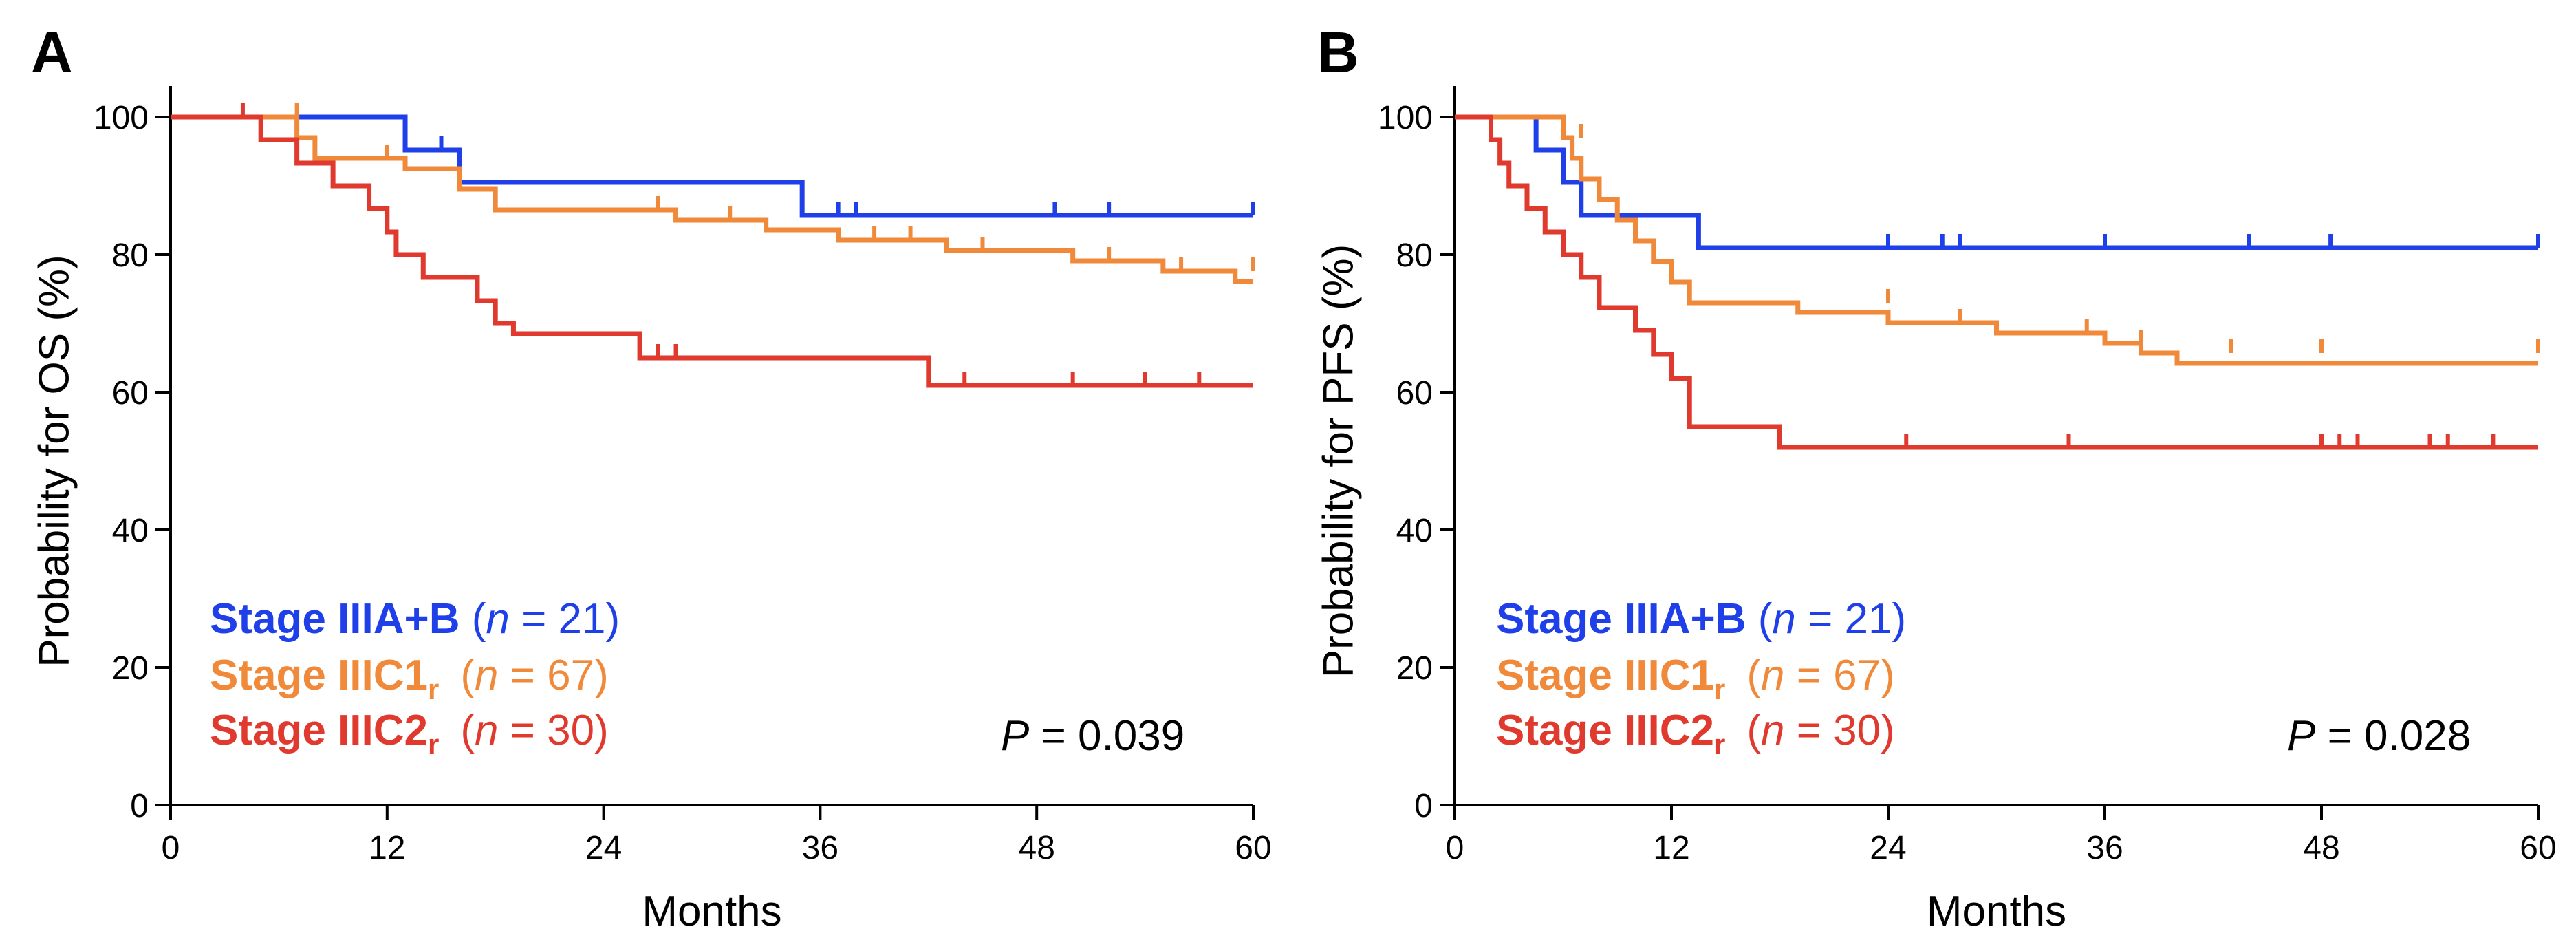 This screenshot has height=951, width=2576. What do you see at coordinates (1106, 736) in the screenshot?
I see `p-value-text: = 0.039` at bounding box center [1106, 736].